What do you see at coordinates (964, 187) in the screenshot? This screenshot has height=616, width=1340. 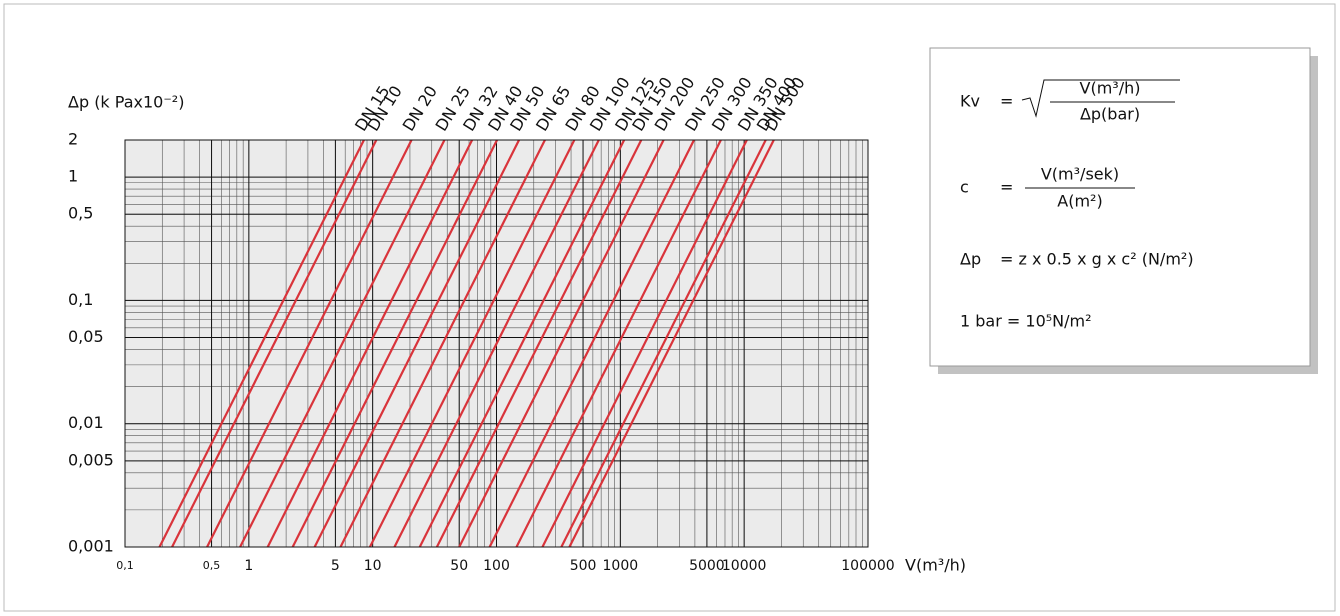 I see `formula-symbol: c` at bounding box center [964, 187].